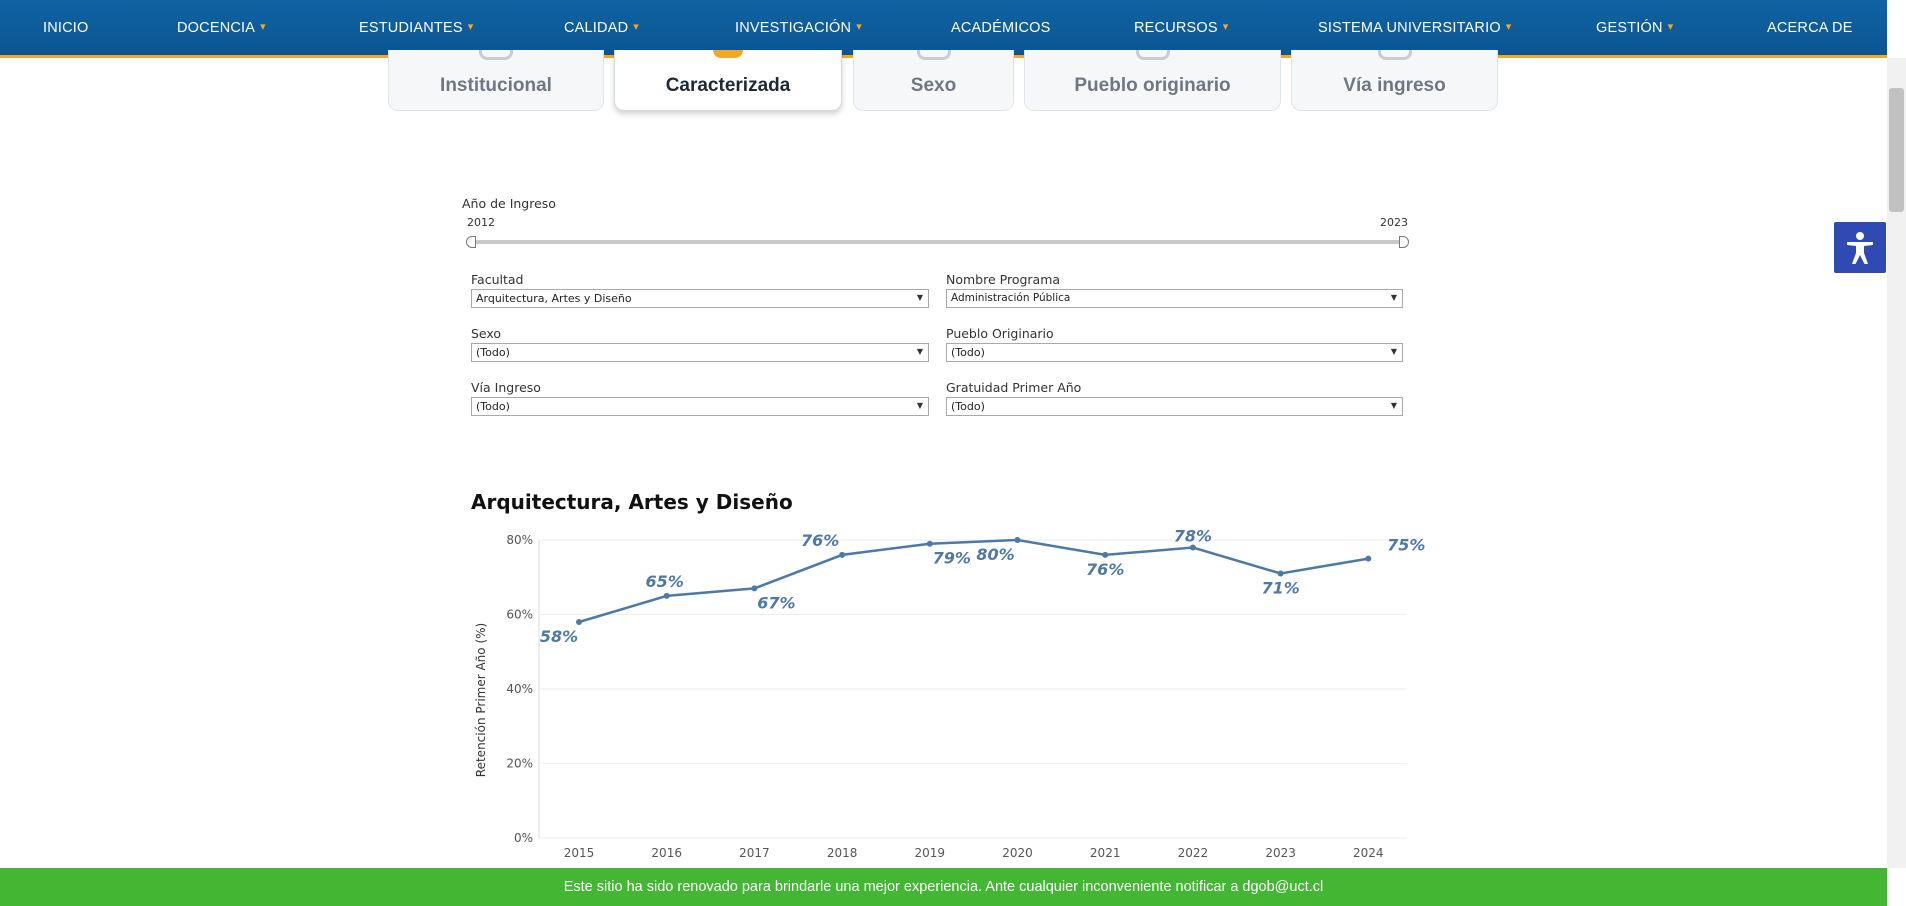  I want to click on accessibility-icon, so click(1860, 247).